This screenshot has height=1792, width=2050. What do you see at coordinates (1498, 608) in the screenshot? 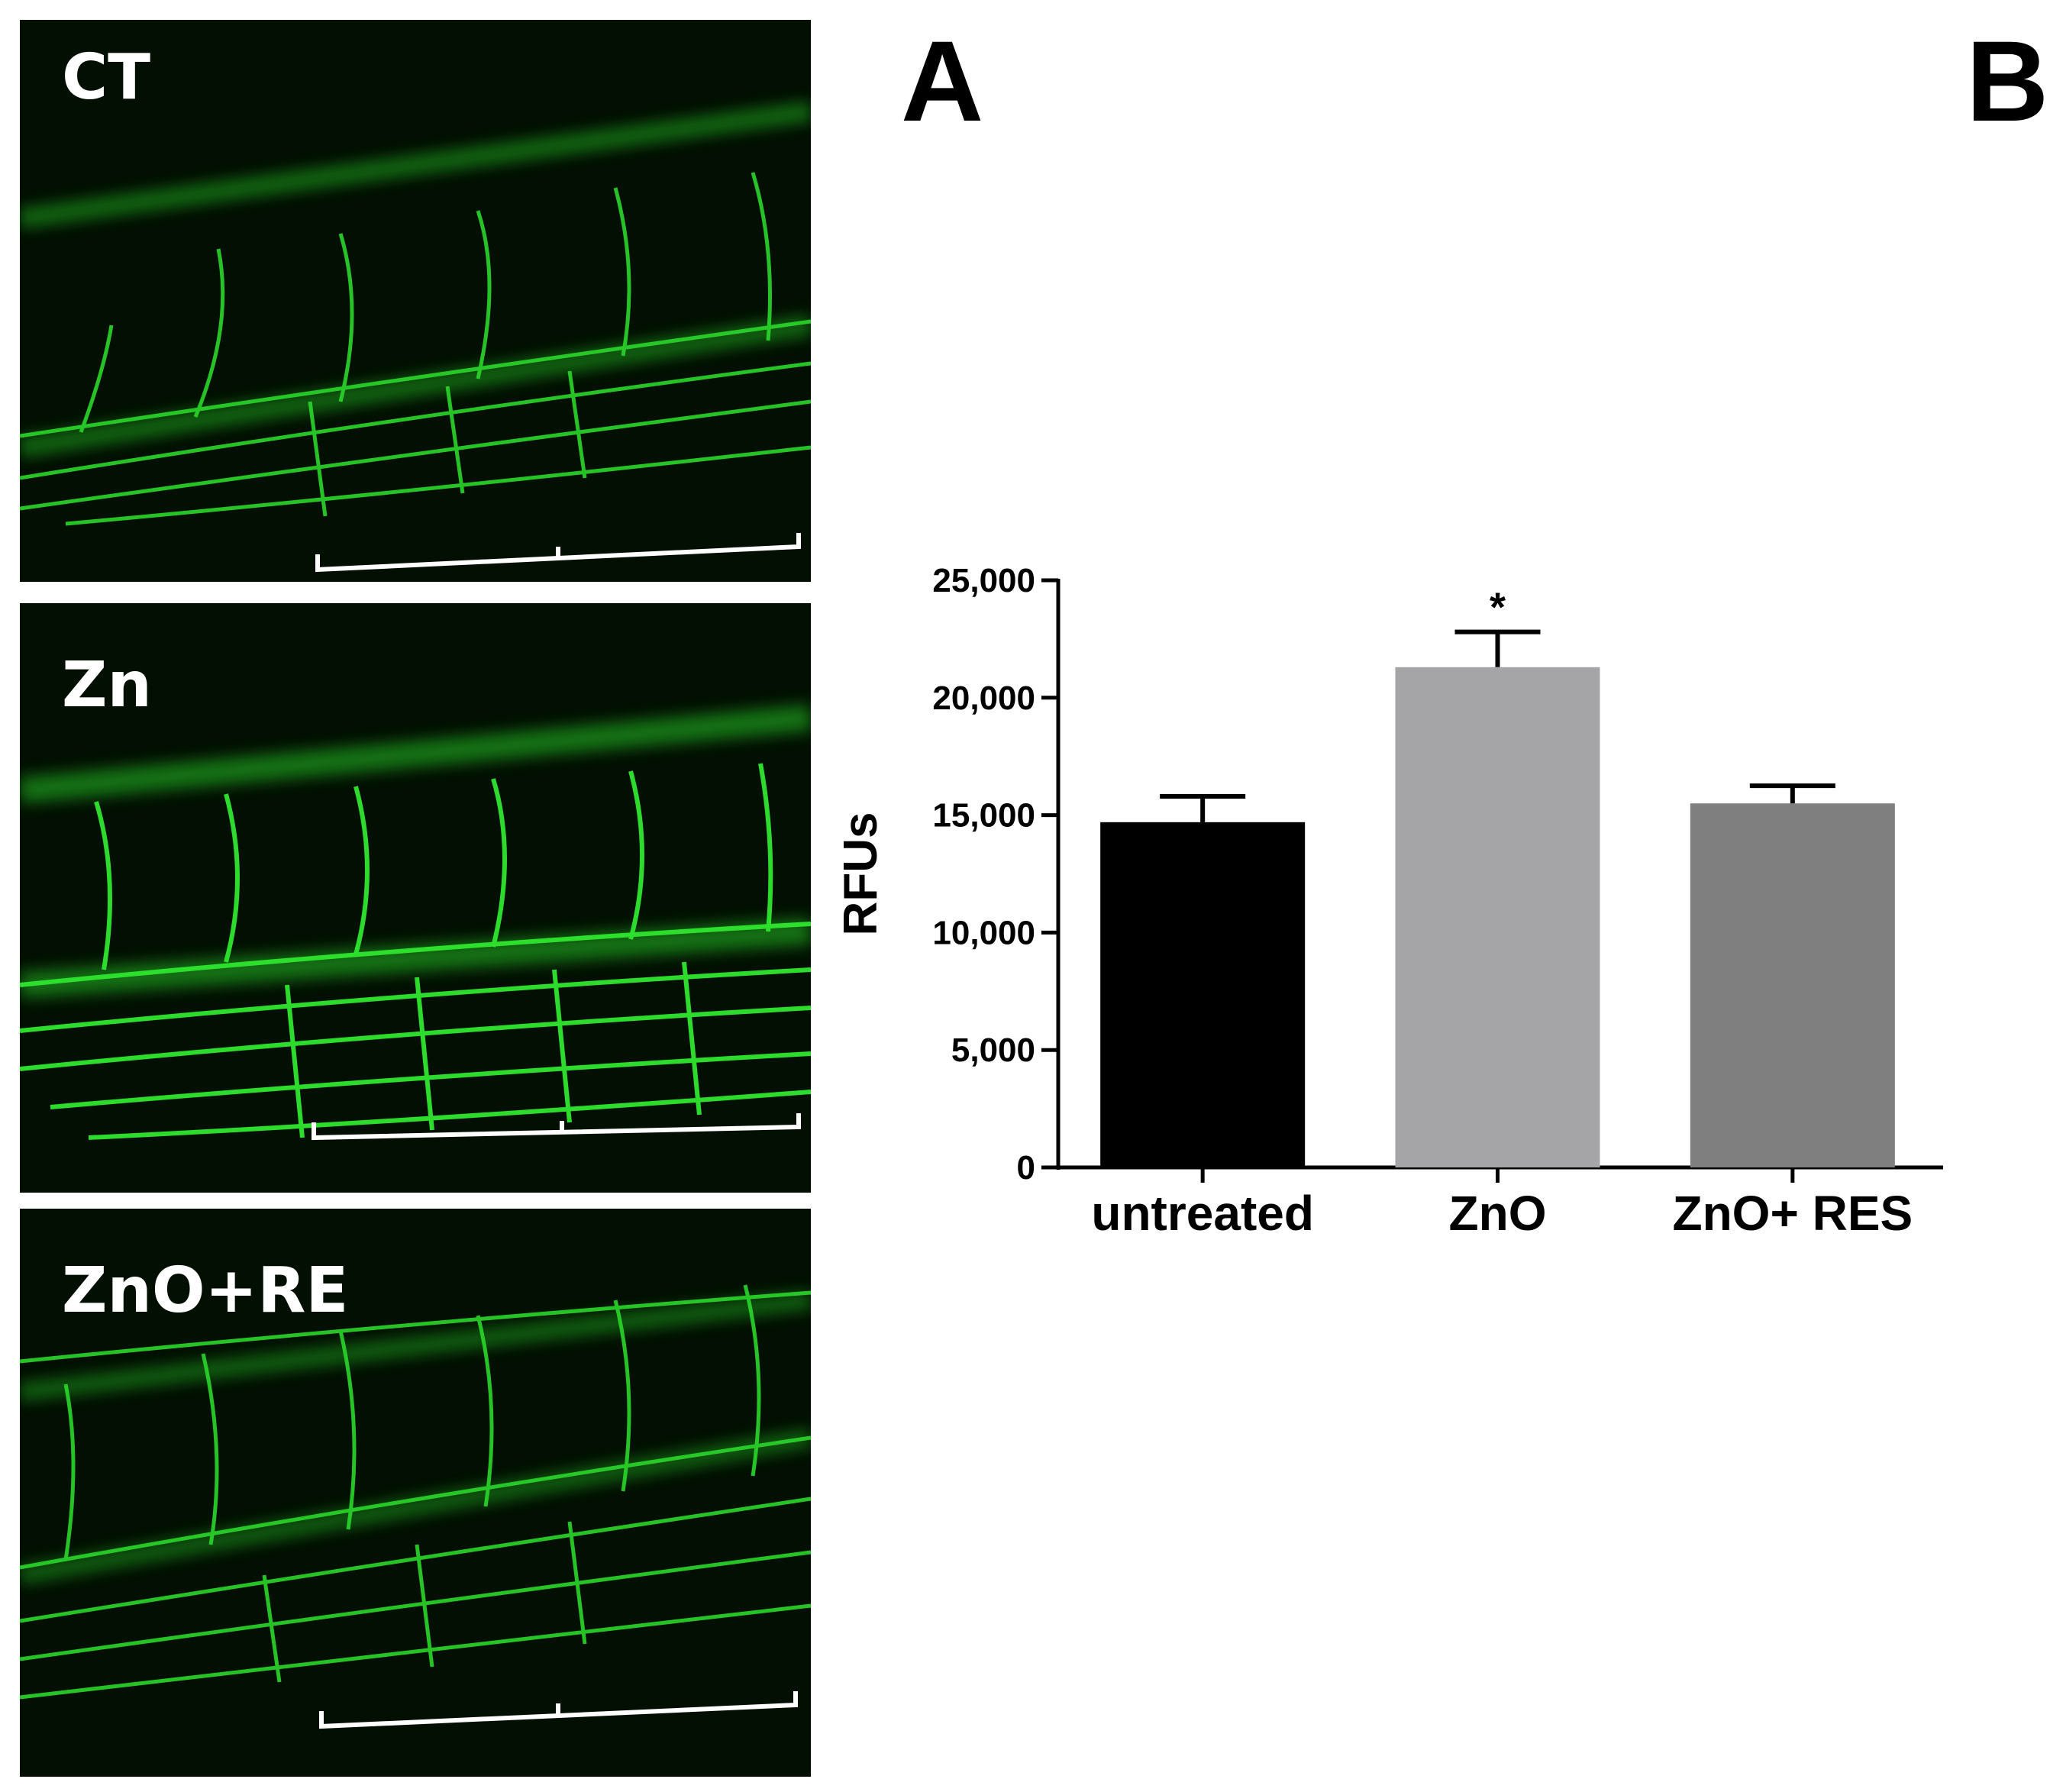
I see `significance-marker: *` at bounding box center [1498, 608].